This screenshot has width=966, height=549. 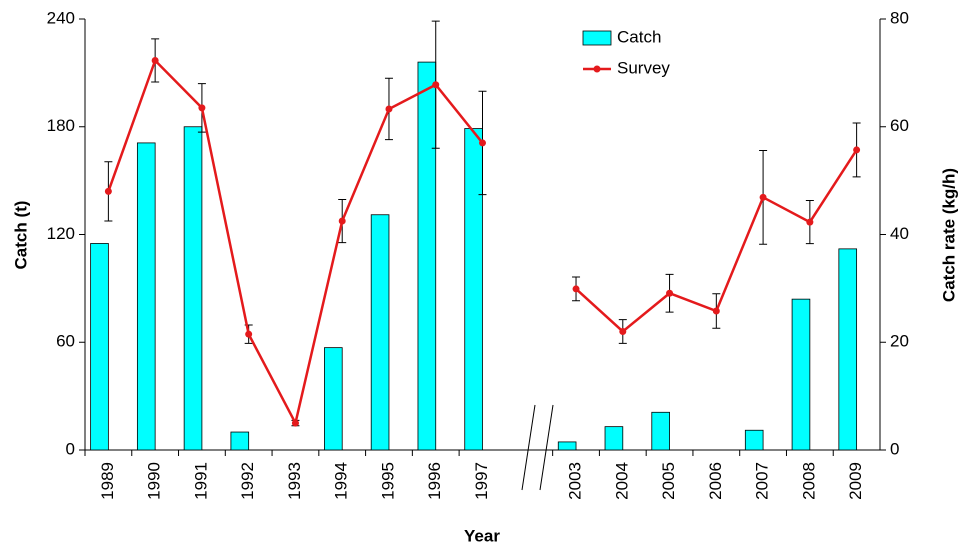 I want to click on y-tick-label: 60, so click(x=65, y=341).